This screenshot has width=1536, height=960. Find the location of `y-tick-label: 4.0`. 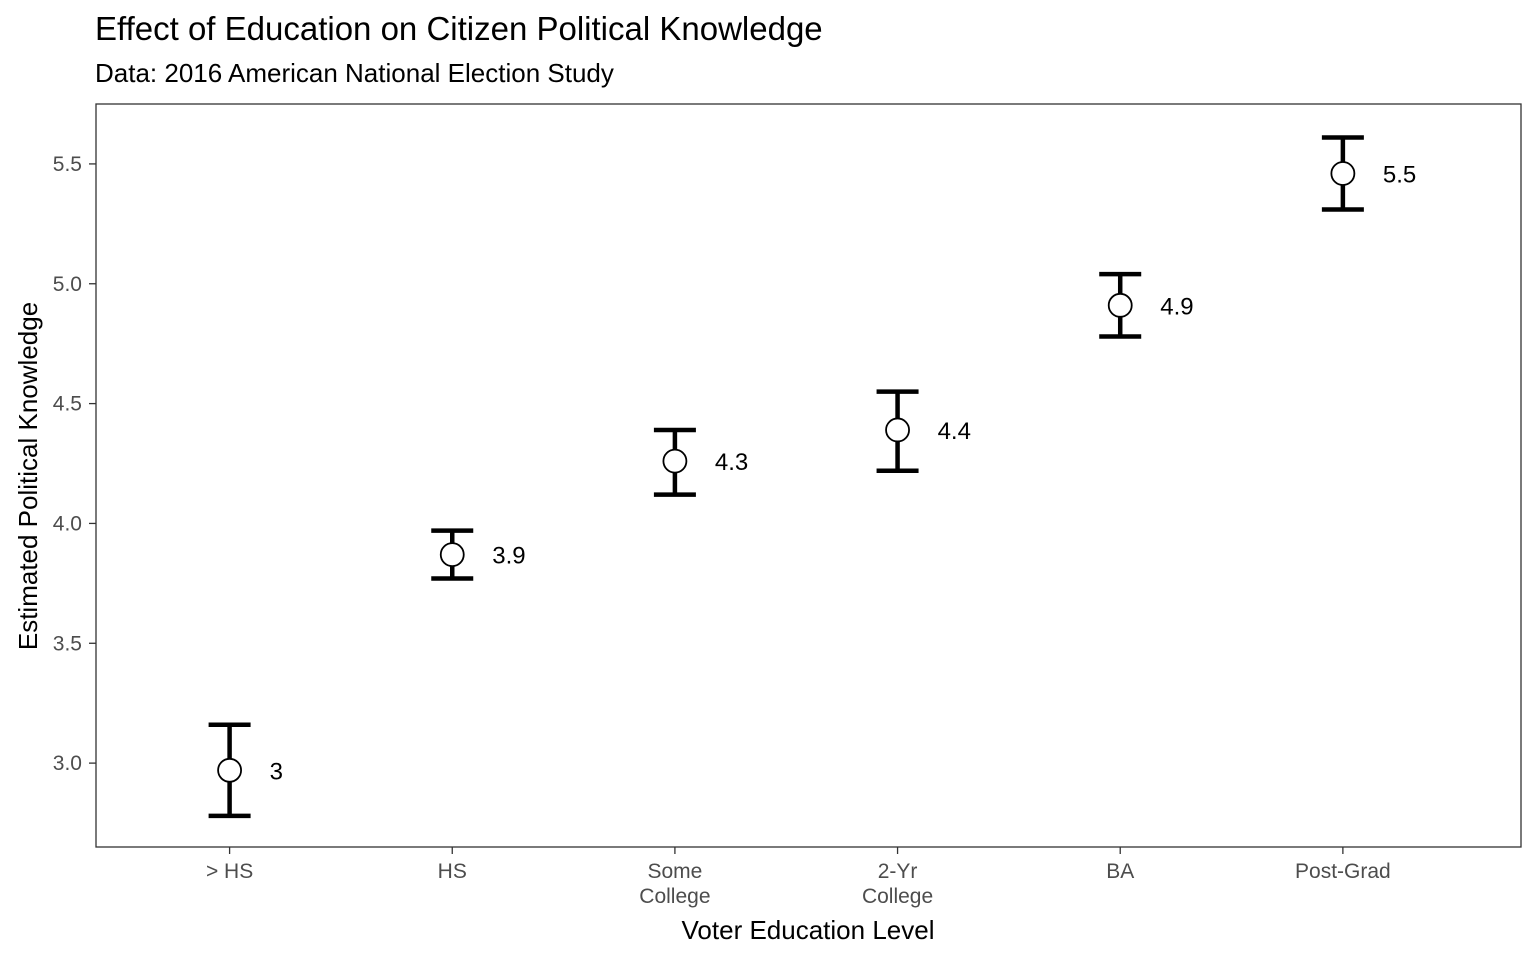

y-tick-label: 4.0 is located at coordinates (67, 523).